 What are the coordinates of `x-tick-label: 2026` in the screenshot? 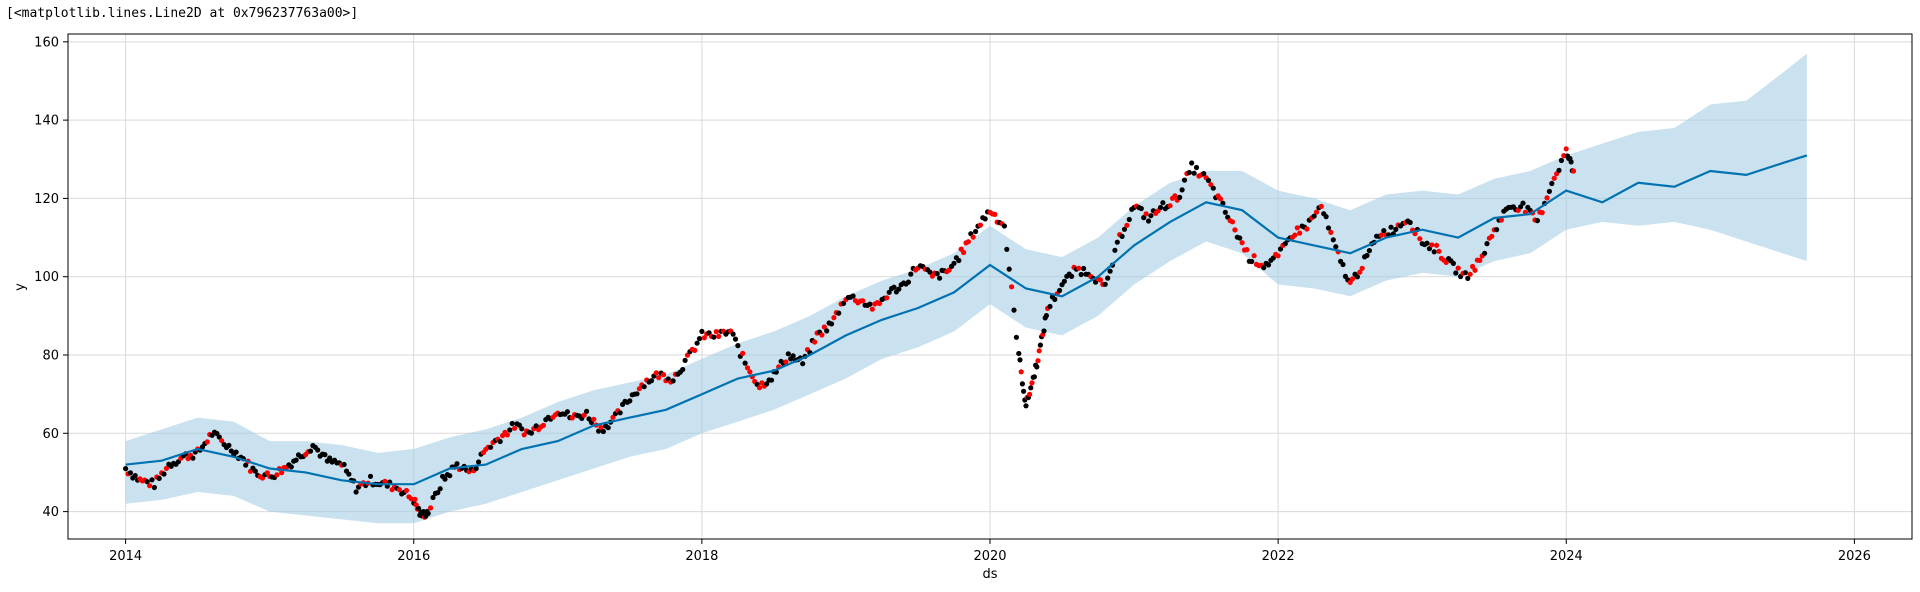 It's located at (1854, 556).